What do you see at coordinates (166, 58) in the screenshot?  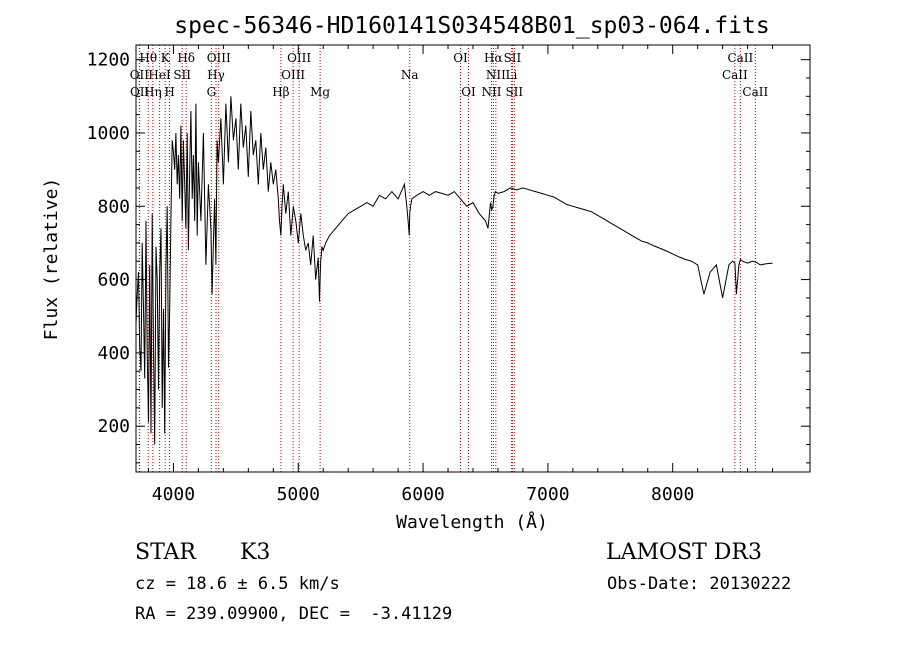 I see `spectral-line-label: K` at bounding box center [166, 58].